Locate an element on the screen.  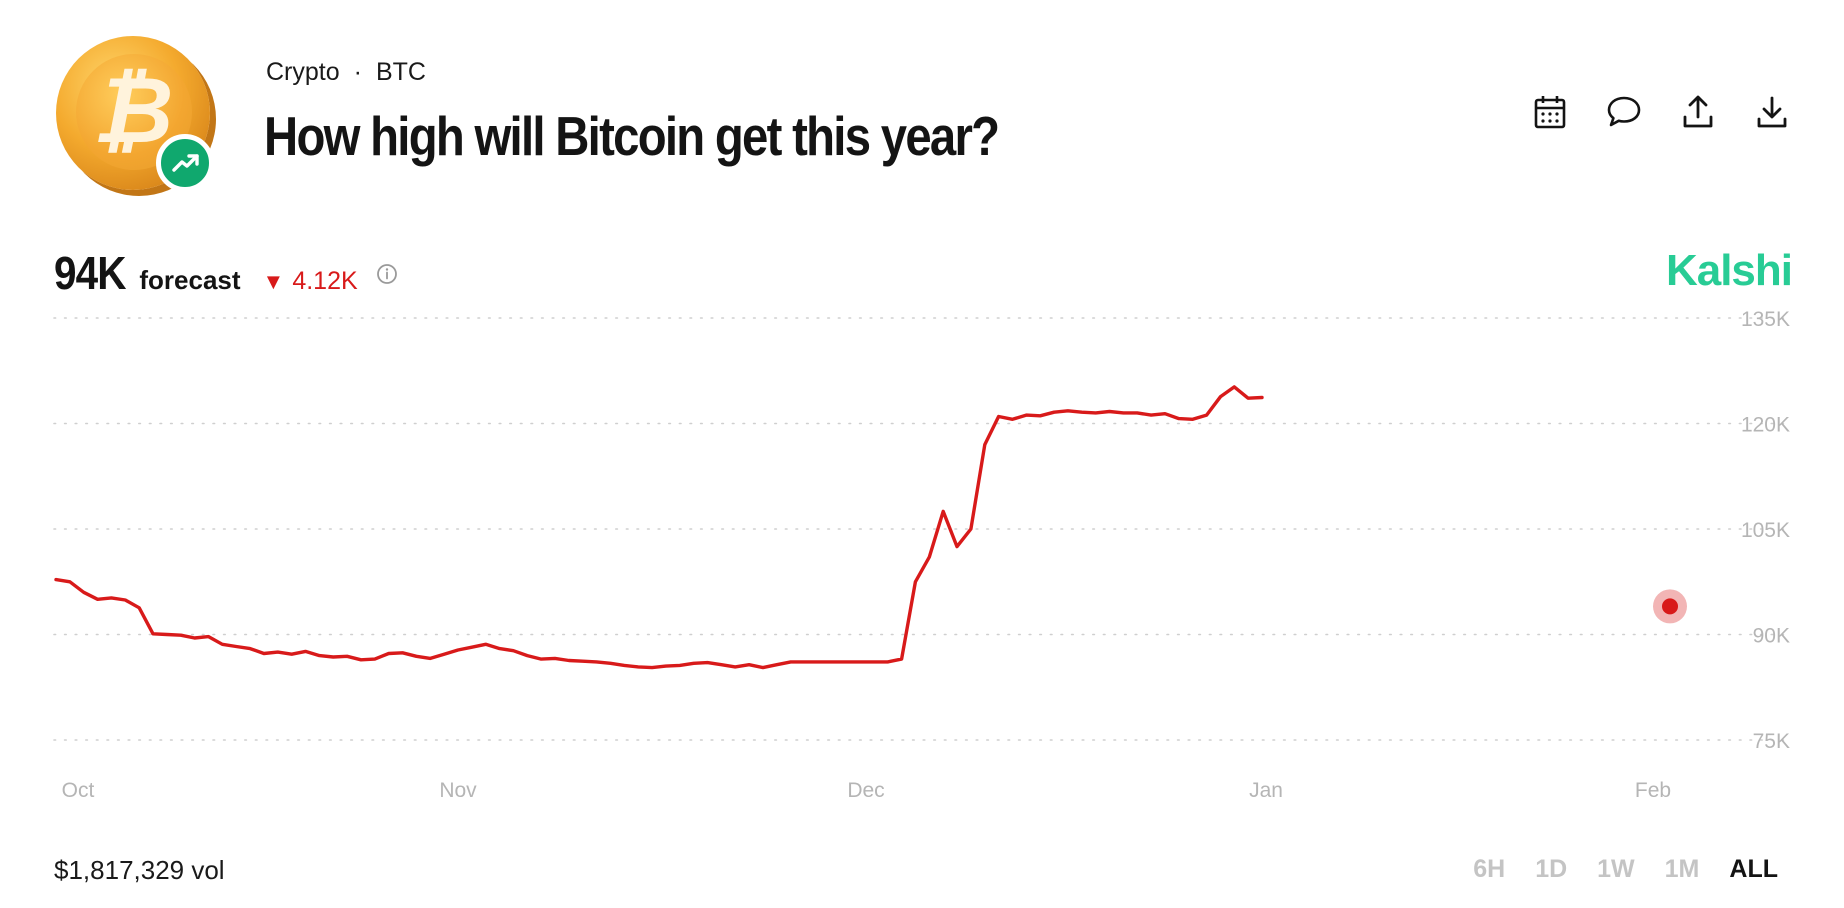
x-axis: Oct Nov Dec Jan Feb is located at coordinates (866, 790).